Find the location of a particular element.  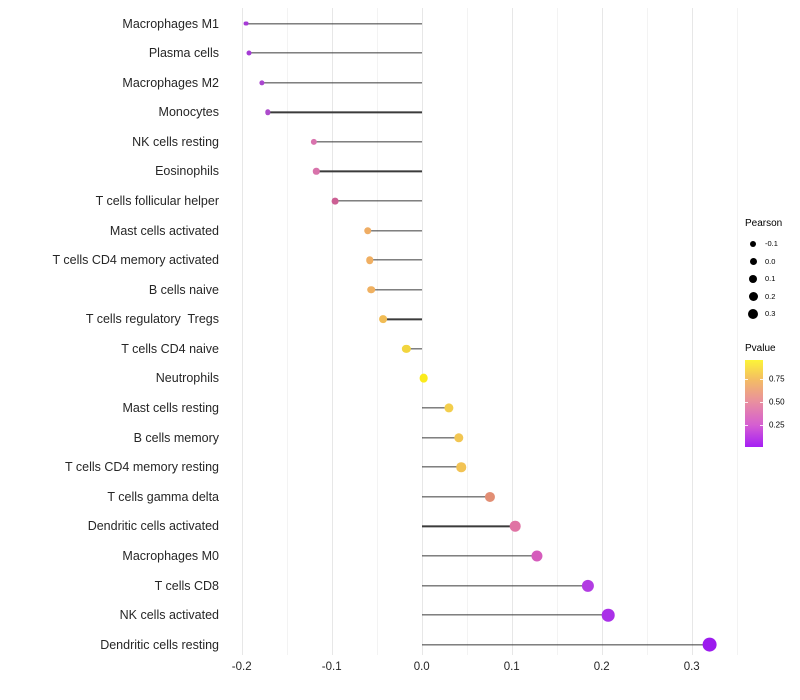

pvalue-colorbar: 0.75 0.50 0.25 is located at coordinates (765, 403).